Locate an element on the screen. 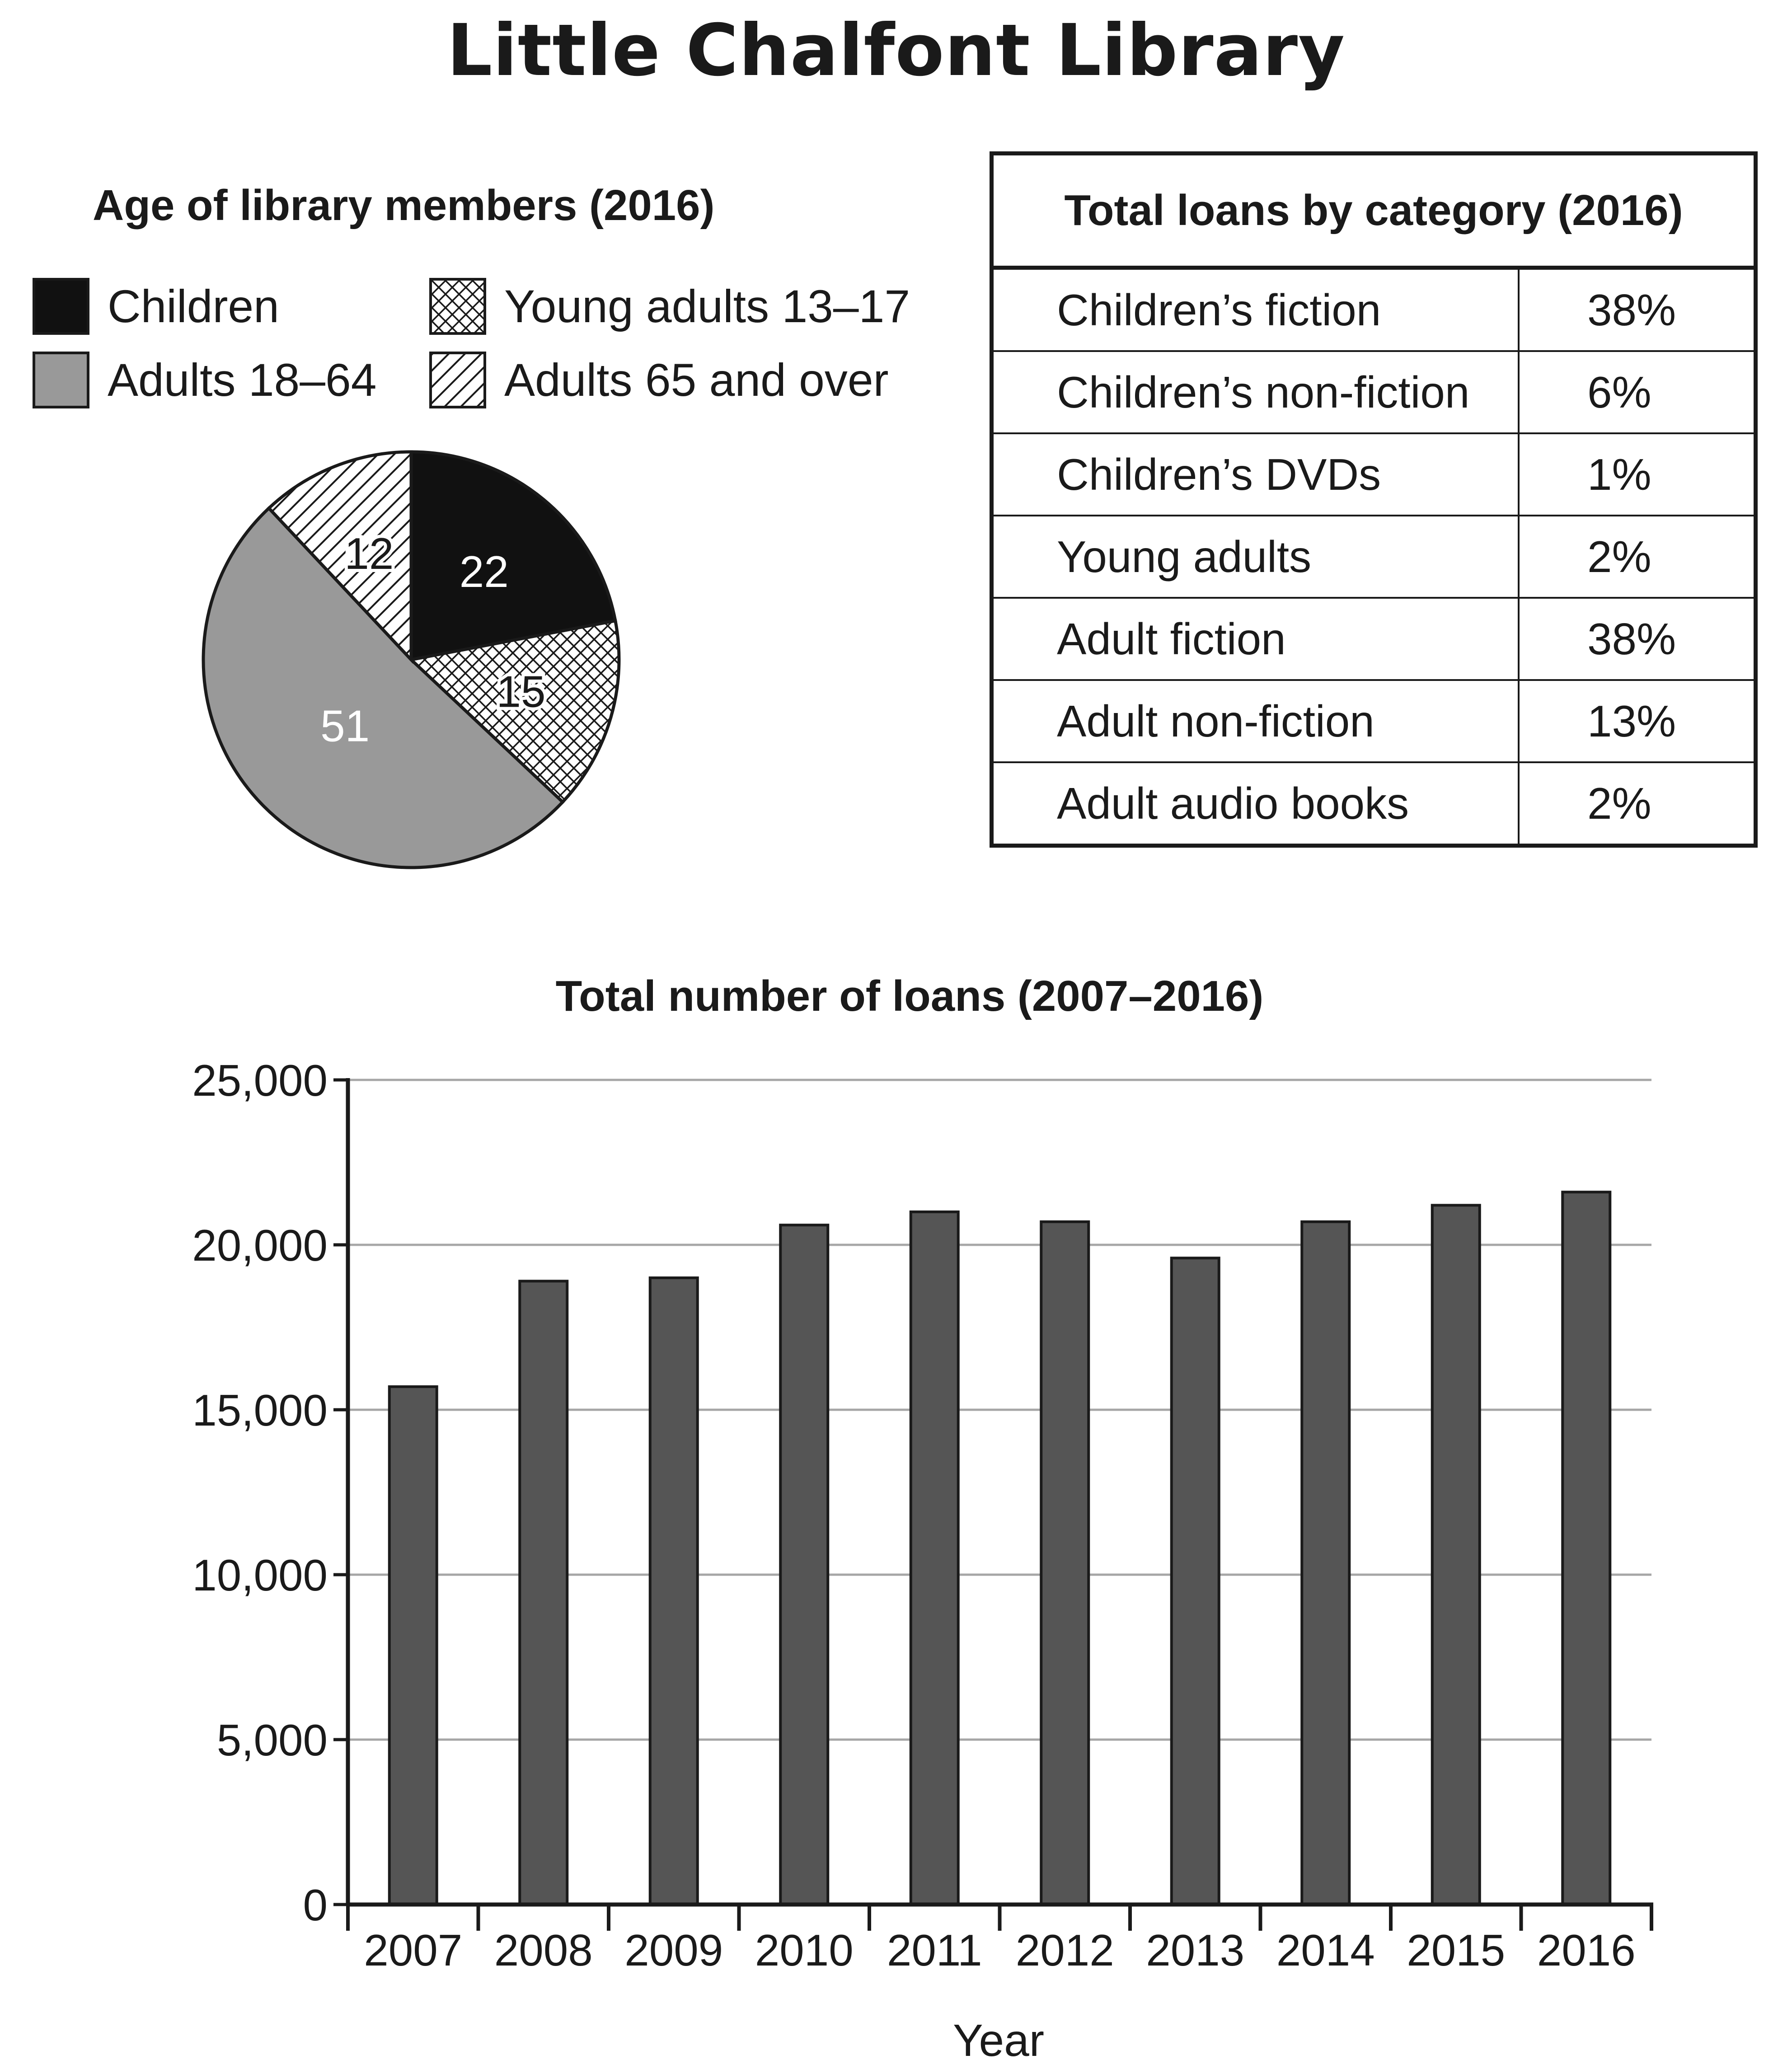 This screenshot has height=2069, width=1792. x-tick-label: 2014 is located at coordinates (1325, 1950).